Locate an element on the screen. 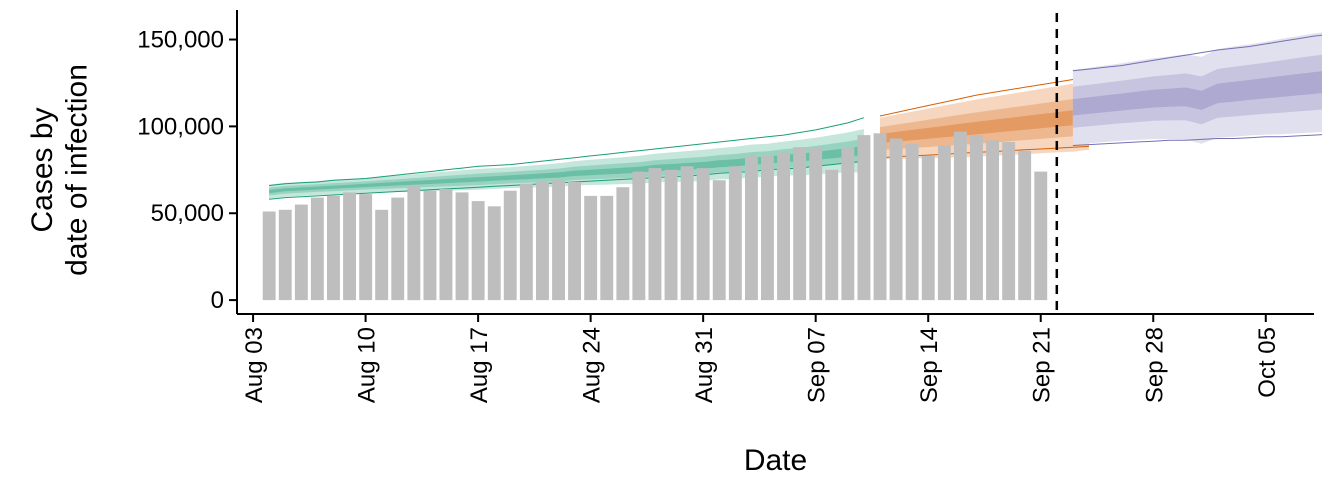 The width and height of the screenshot is (1322, 477). x-axis-title: Date is located at coordinates (775, 460).